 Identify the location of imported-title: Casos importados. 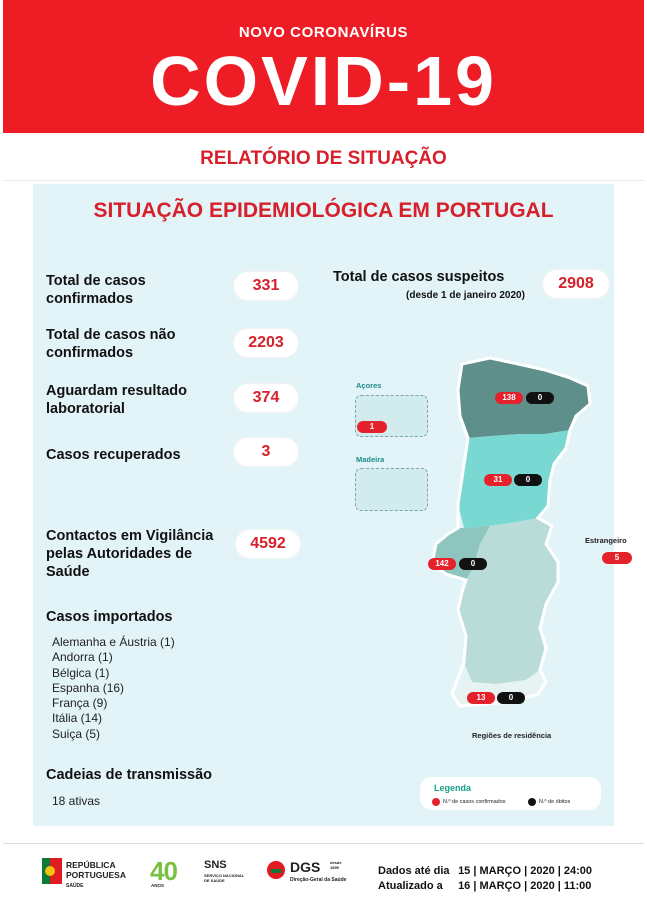
(109, 617).